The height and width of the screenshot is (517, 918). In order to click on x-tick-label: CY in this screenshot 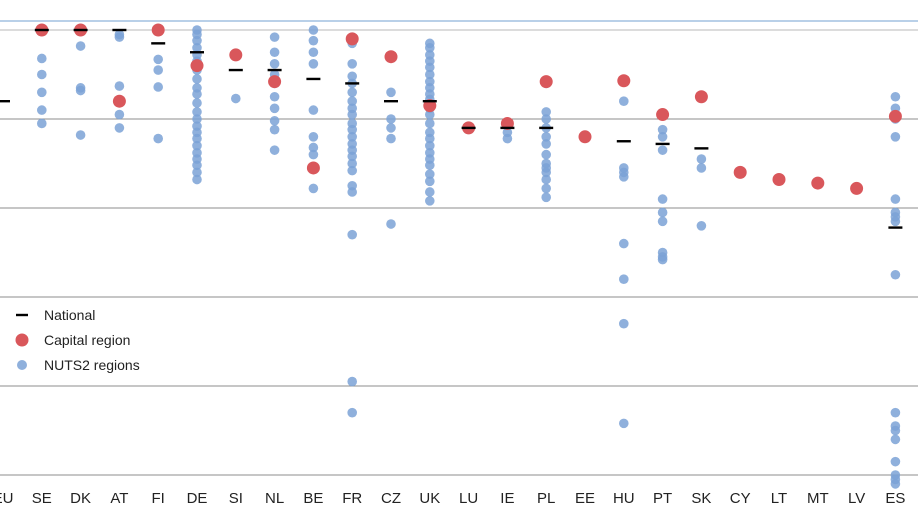, I will do `click(740, 498)`.